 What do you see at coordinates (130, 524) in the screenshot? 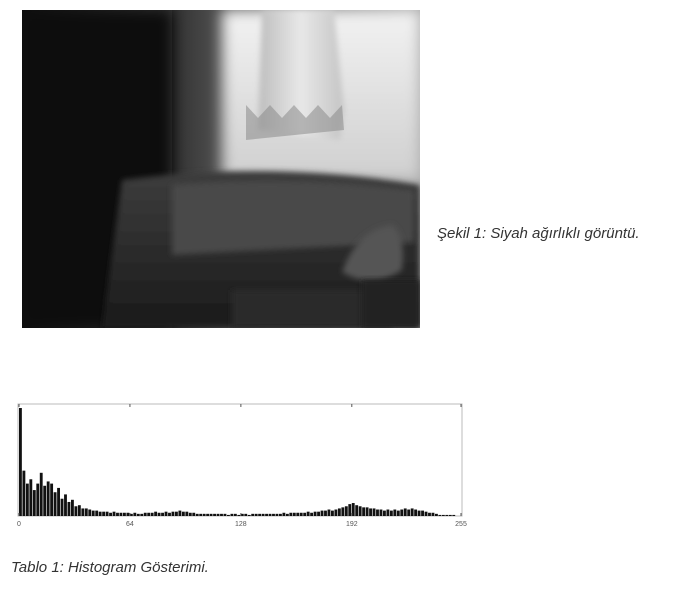
I see `x-tick-label: 64` at bounding box center [130, 524].